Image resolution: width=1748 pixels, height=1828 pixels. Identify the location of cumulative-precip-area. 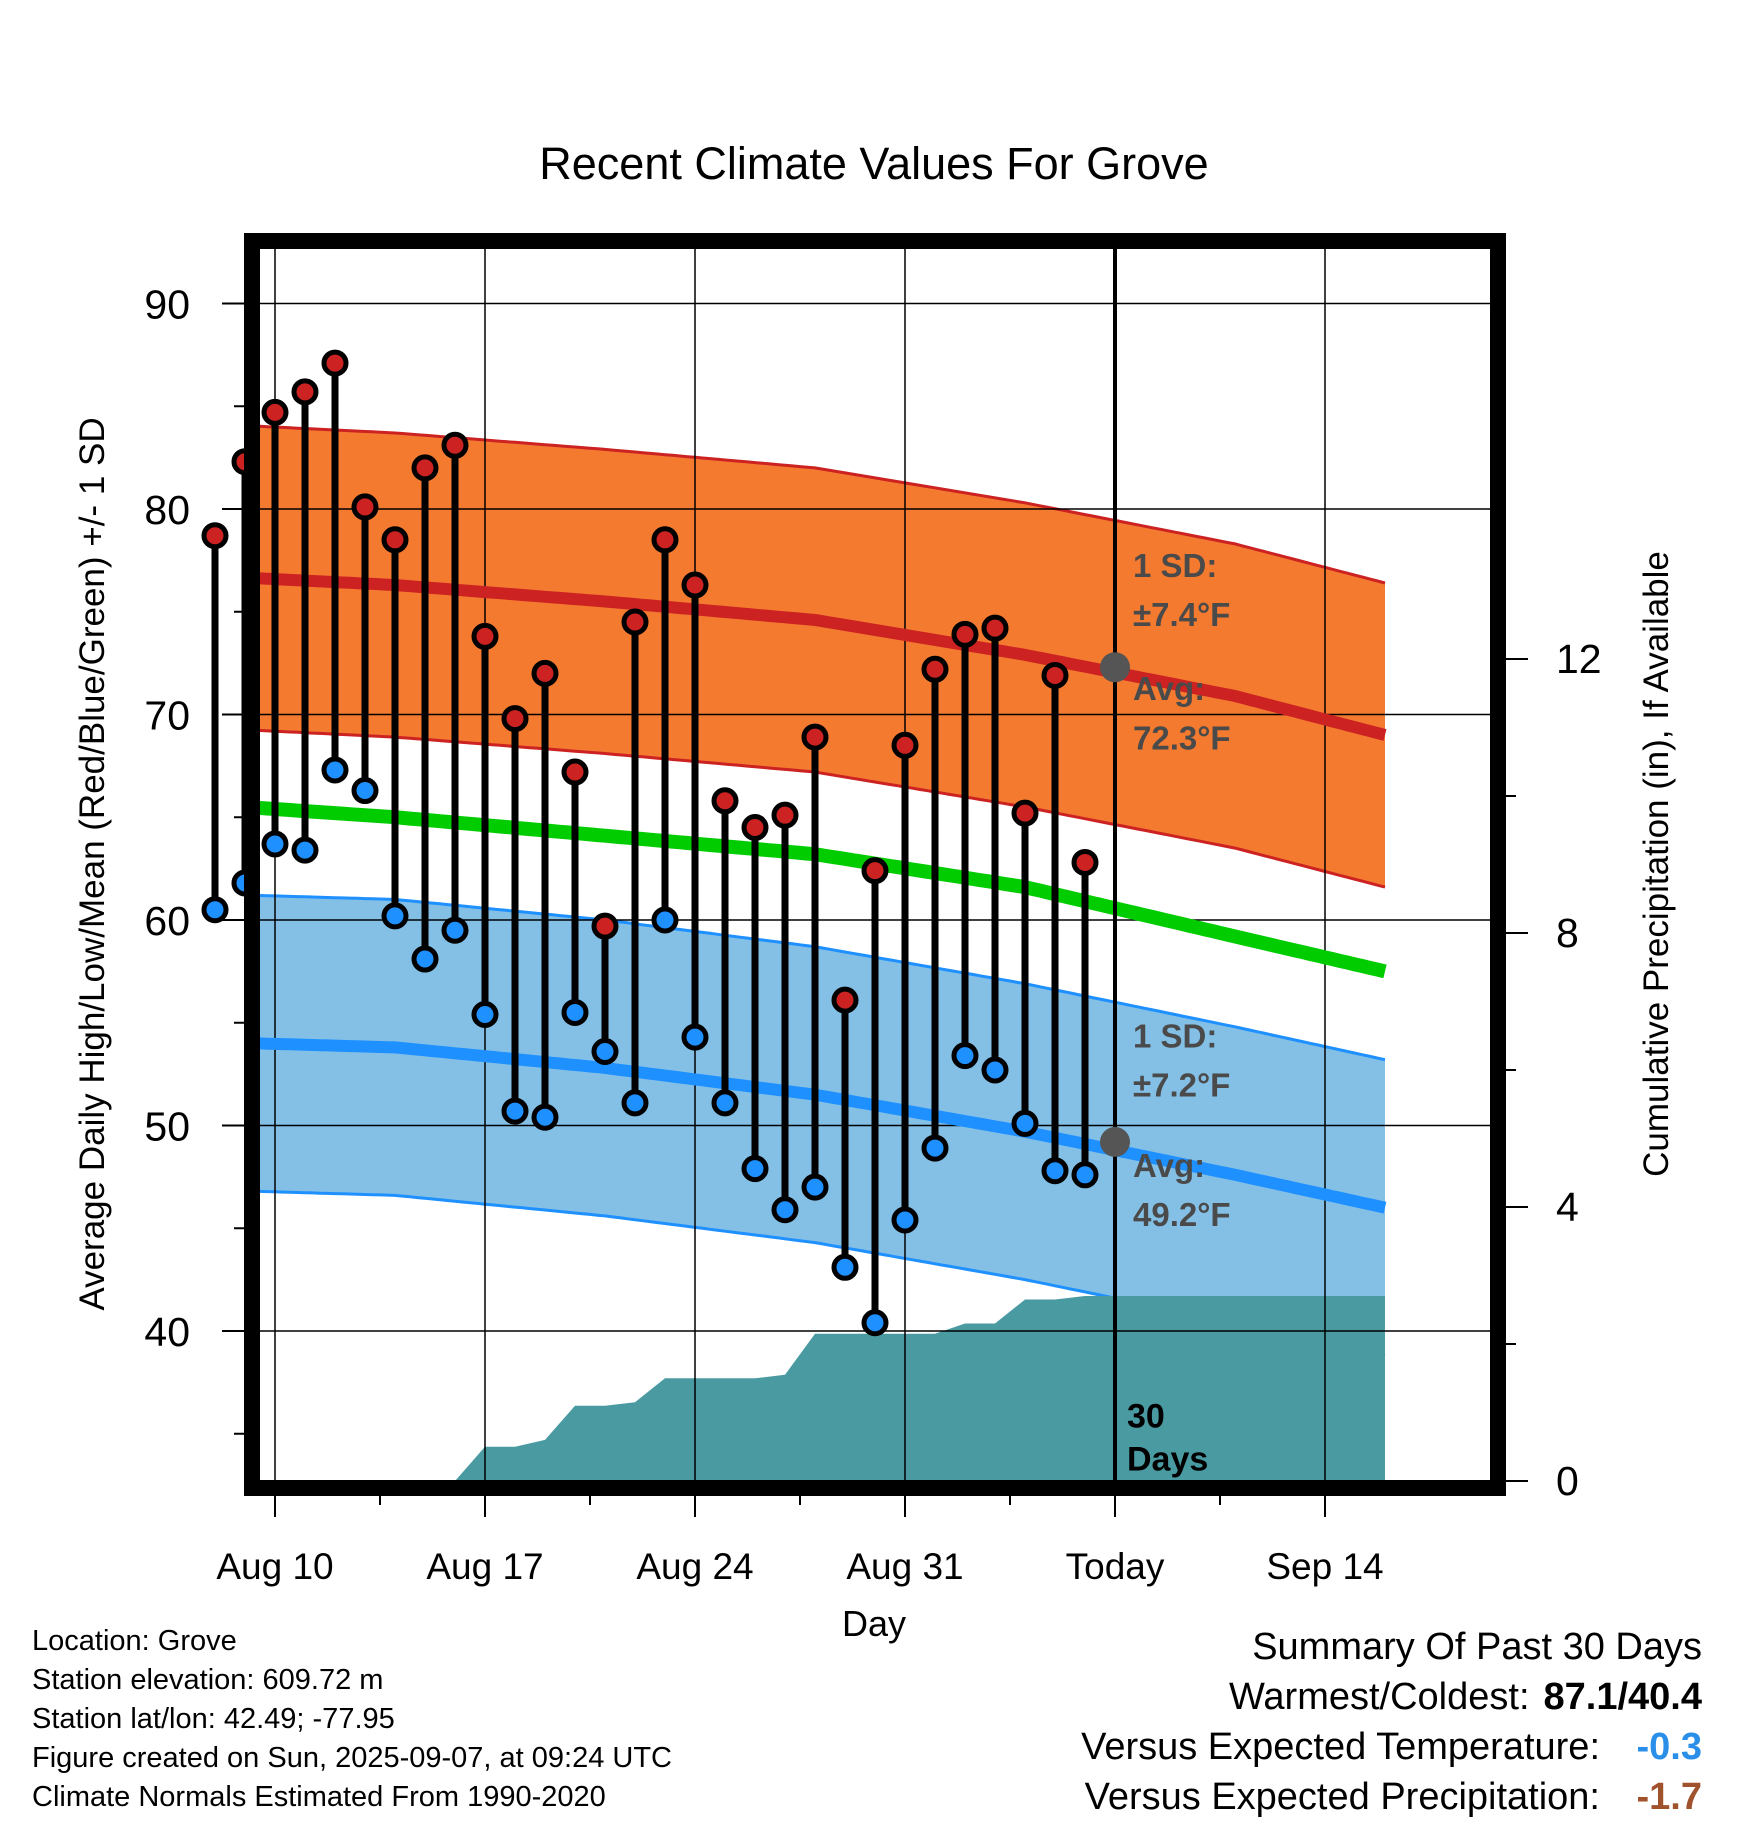
(822, 1388).